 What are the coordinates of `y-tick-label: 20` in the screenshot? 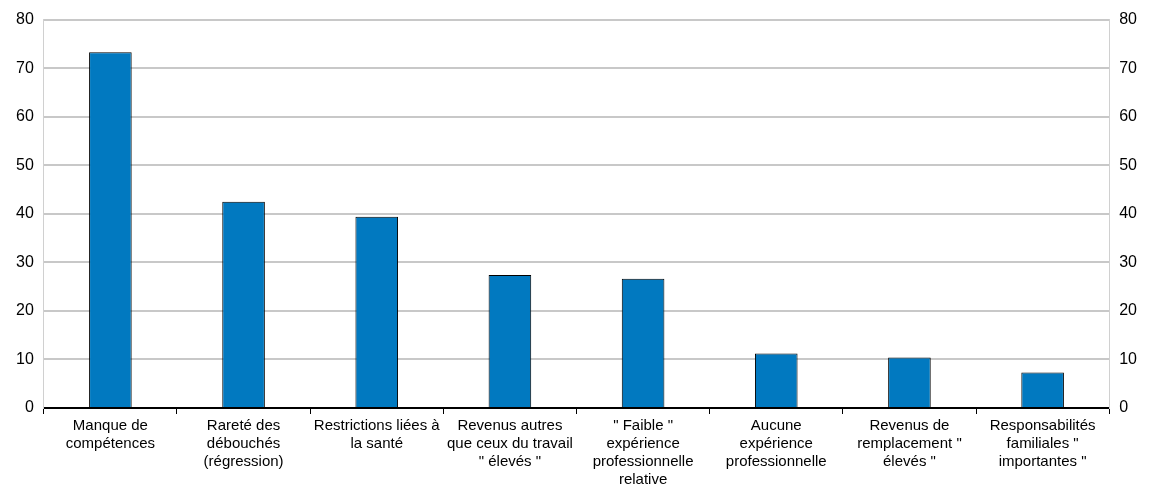 It's located at (25, 310).